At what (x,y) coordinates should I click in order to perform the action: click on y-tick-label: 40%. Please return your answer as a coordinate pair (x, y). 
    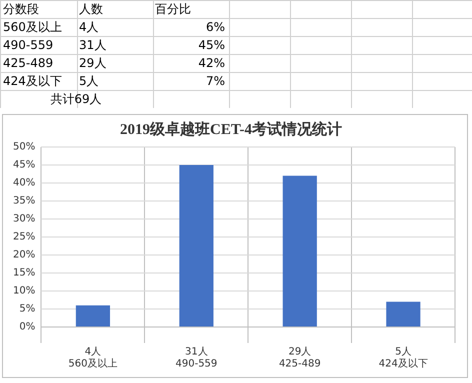
    Looking at the image, I should click on (24, 183).